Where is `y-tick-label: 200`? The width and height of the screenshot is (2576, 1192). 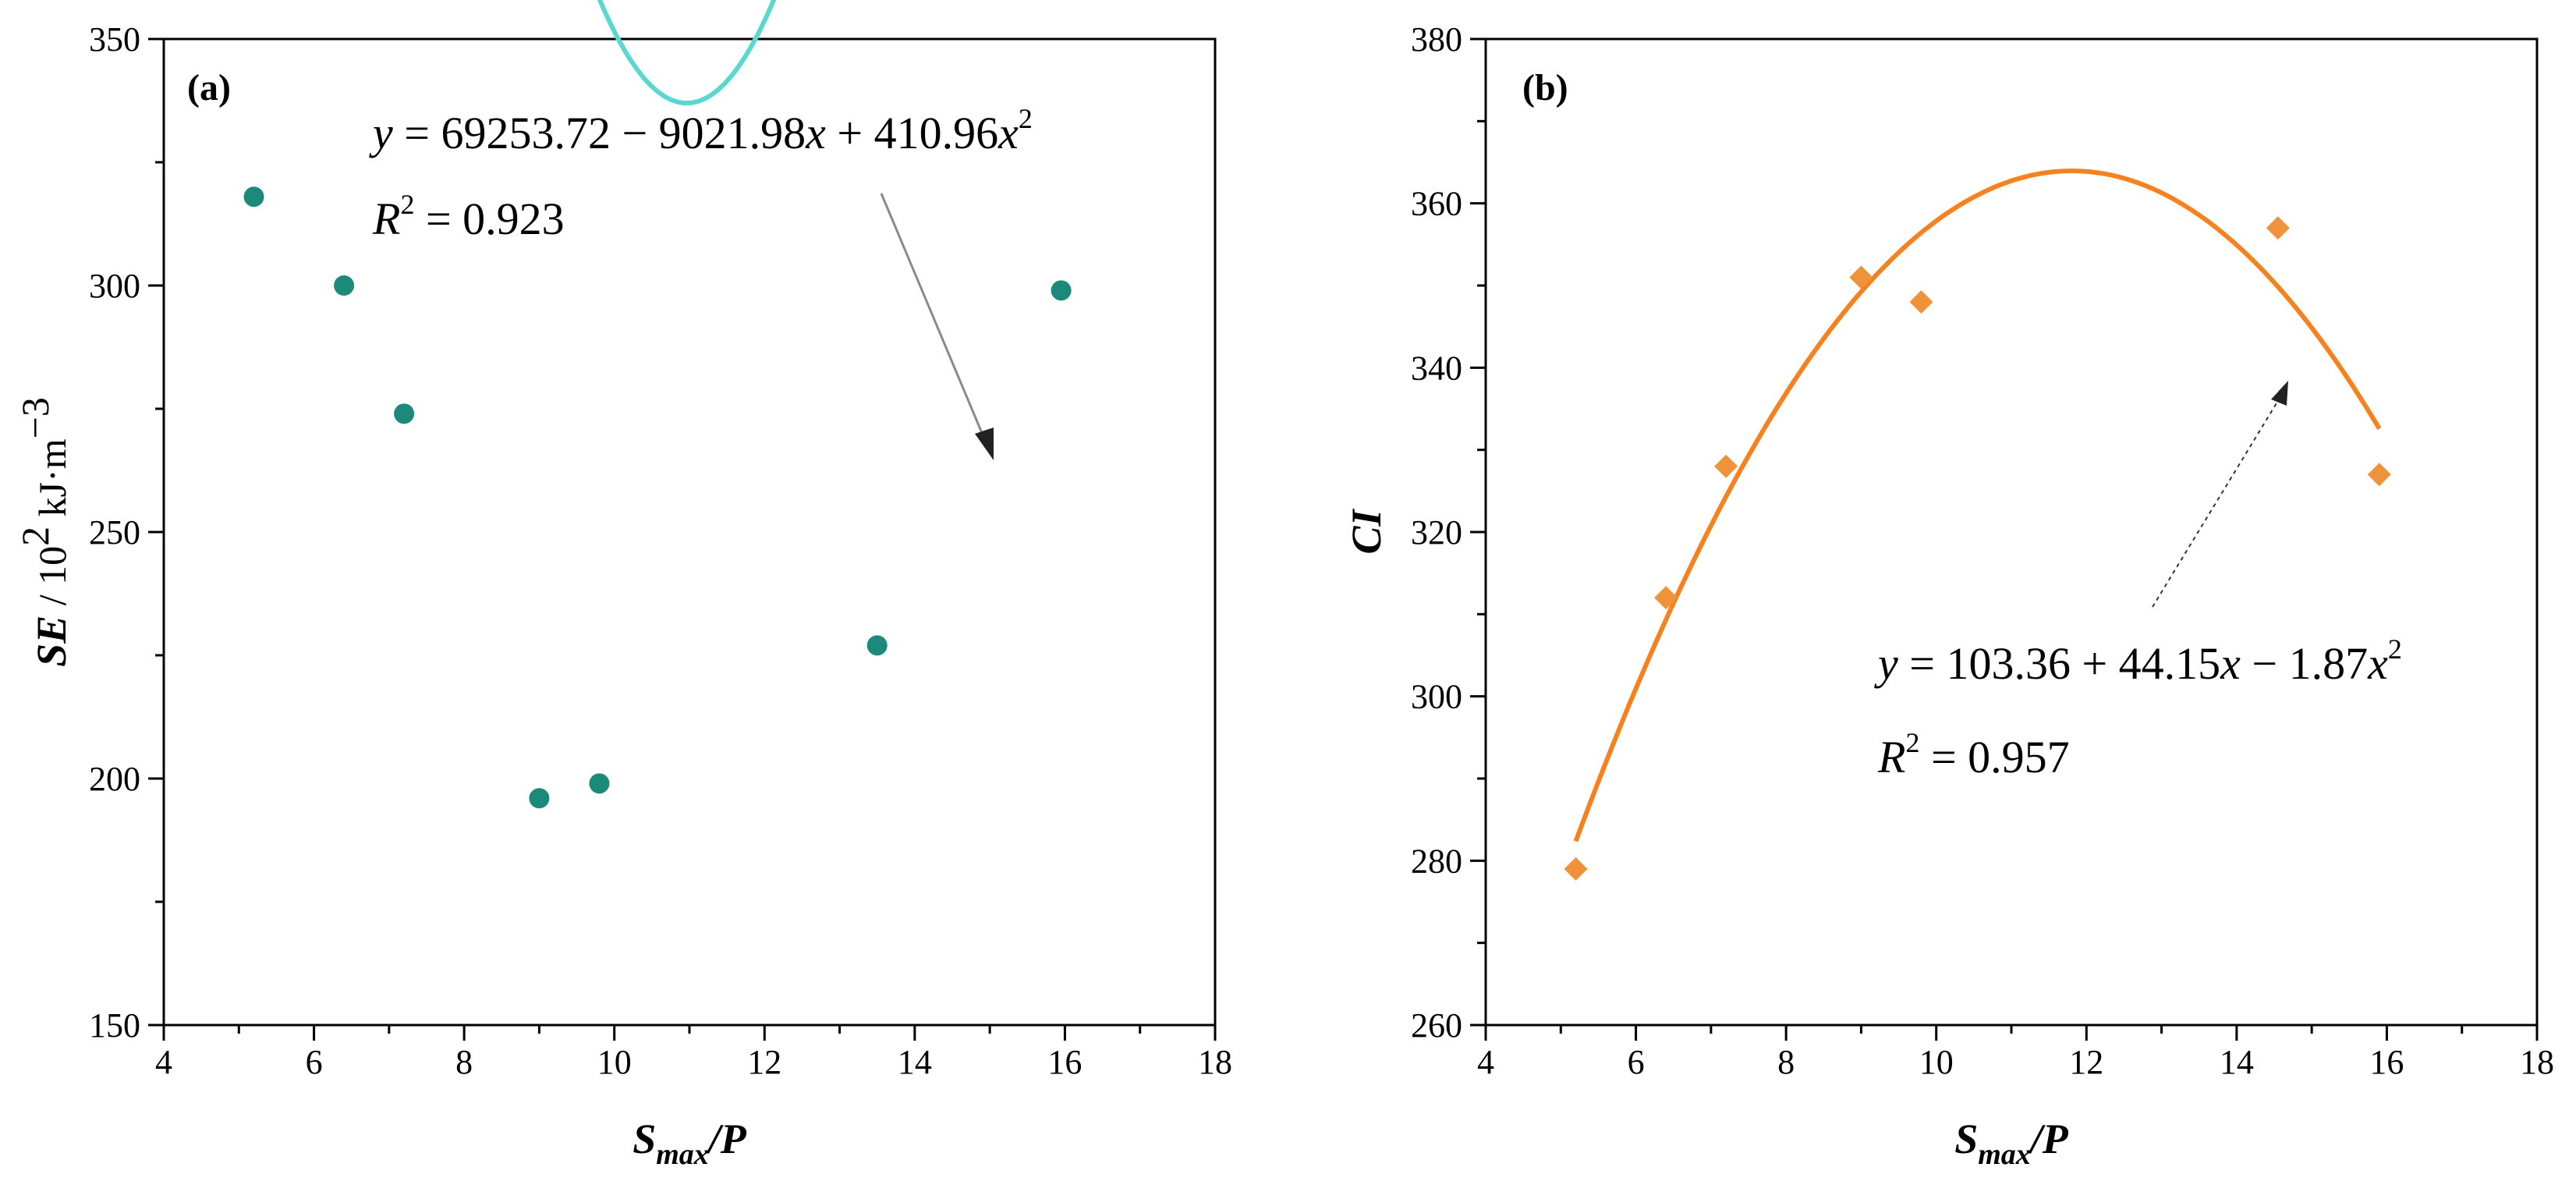
y-tick-label: 200 is located at coordinates (114, 779).